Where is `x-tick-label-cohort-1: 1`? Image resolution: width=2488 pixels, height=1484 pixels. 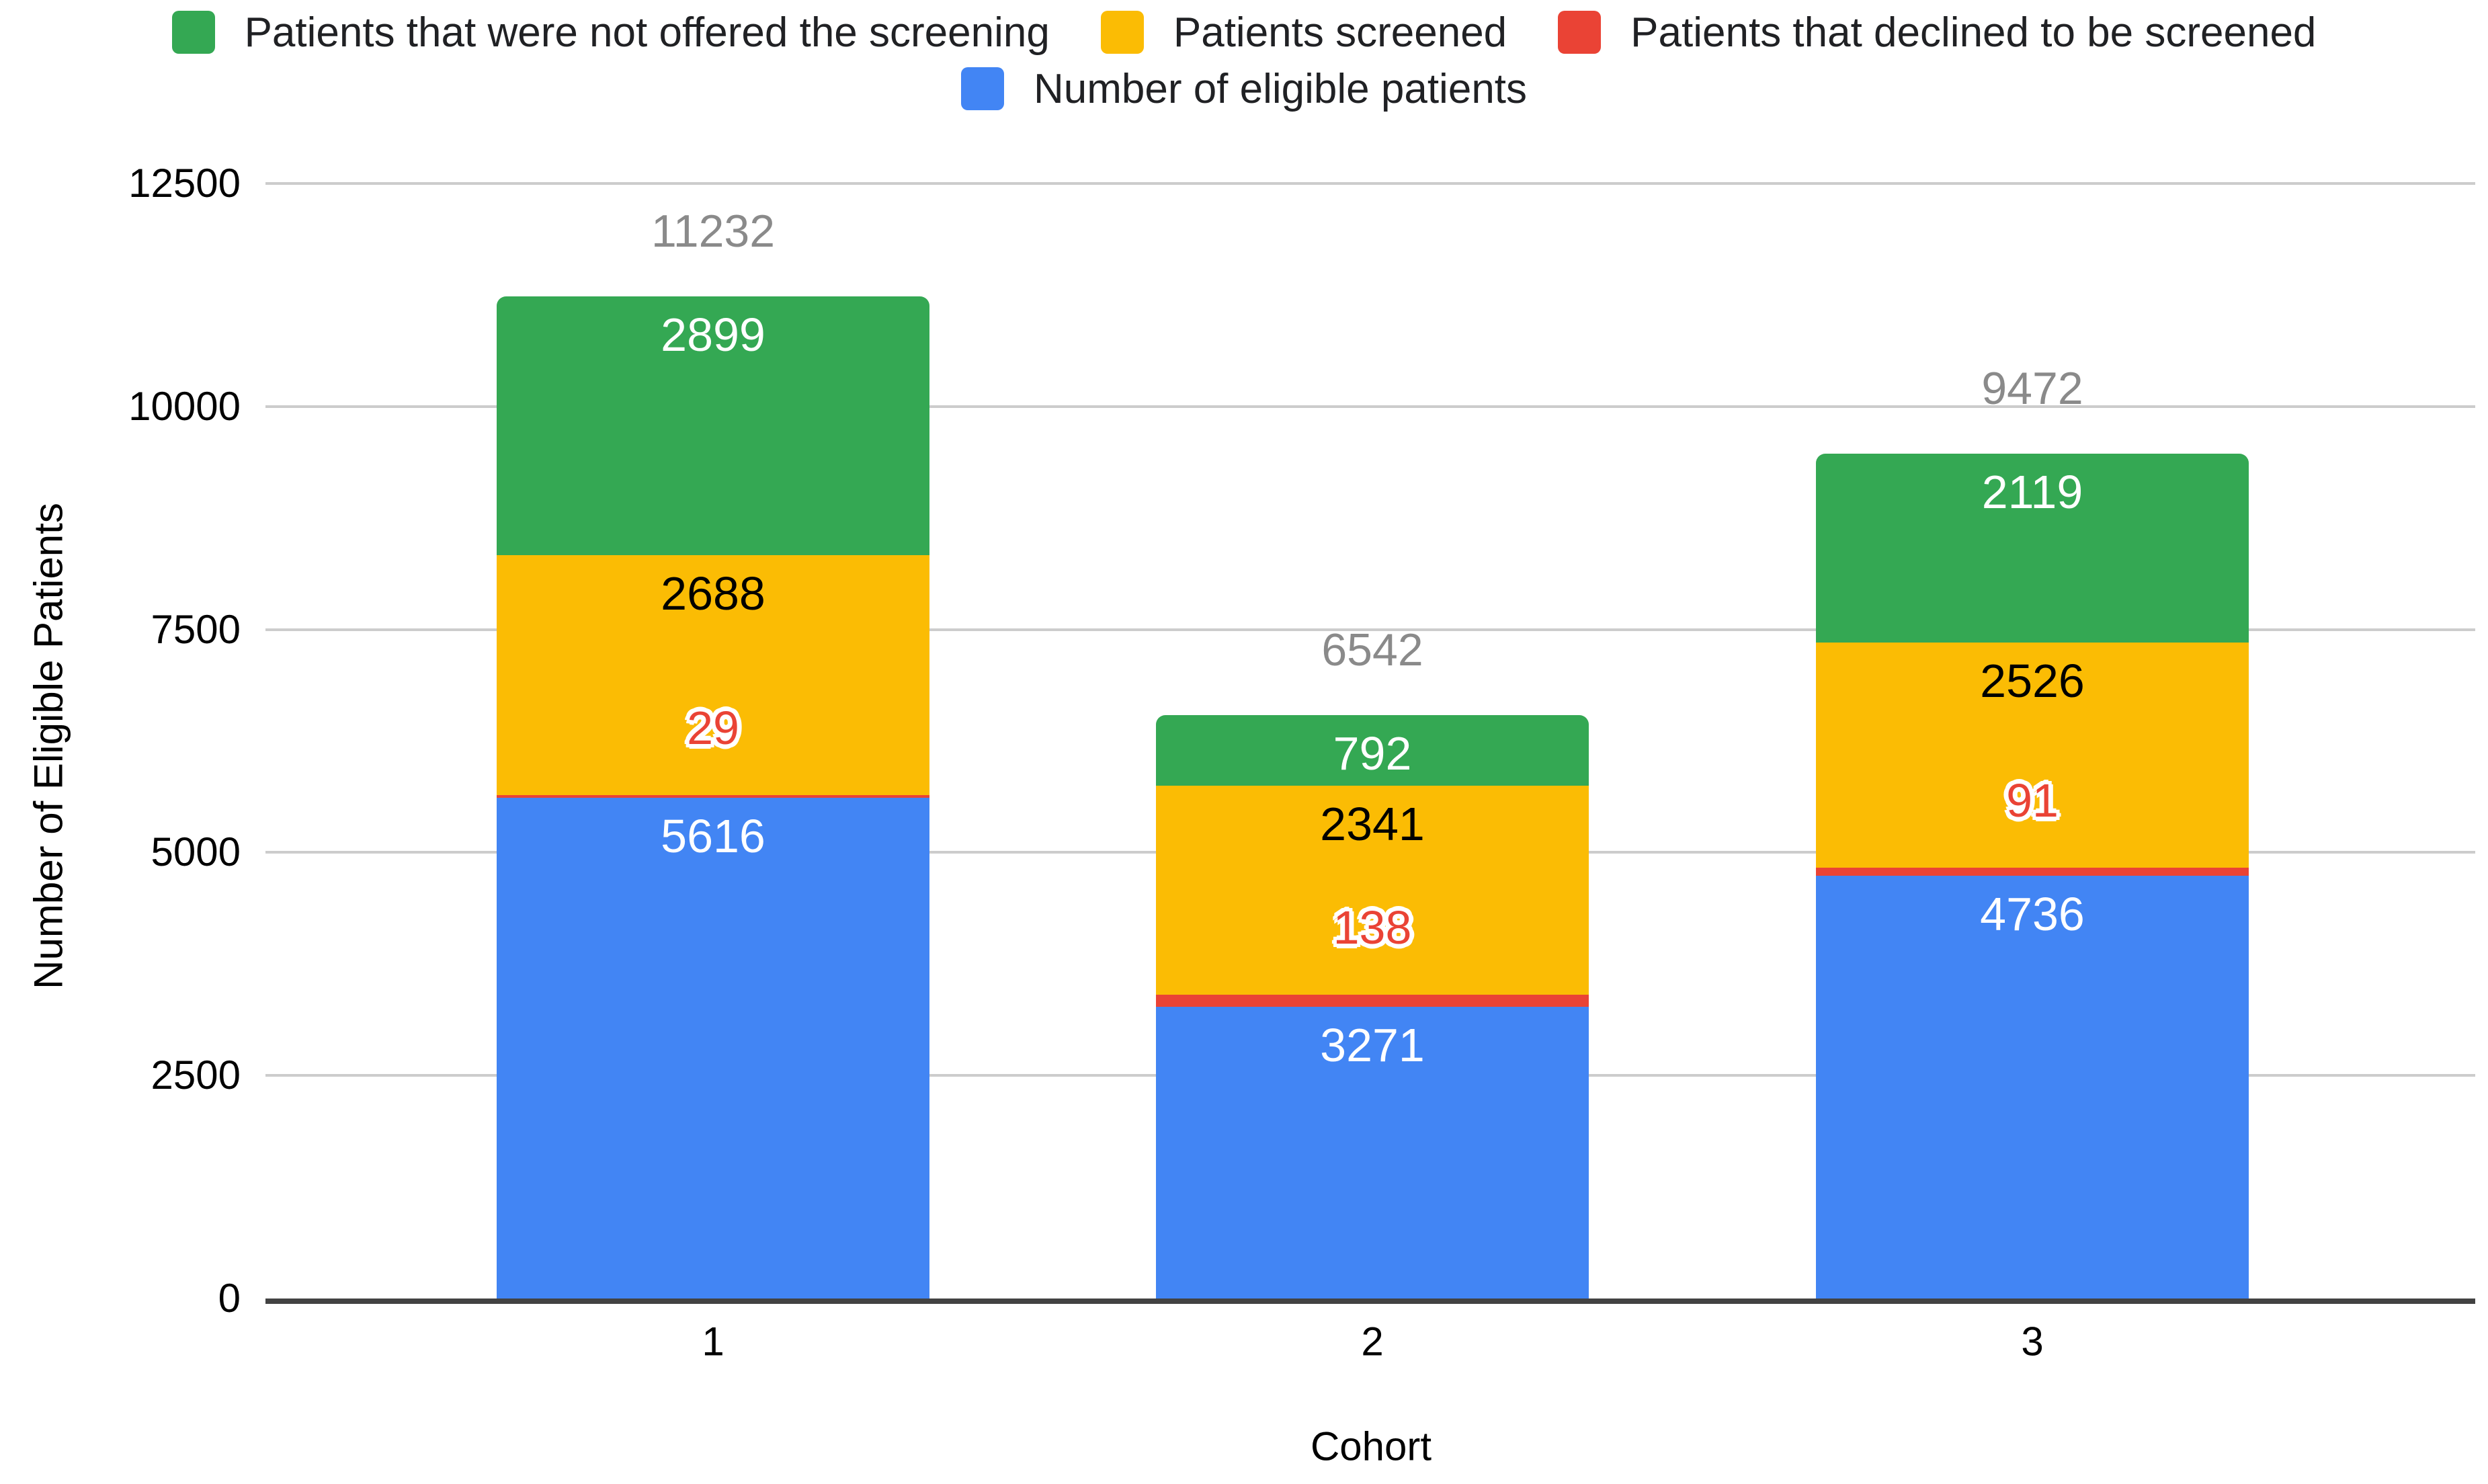
x-tick-label-cohort-1: 1 is located at coordinates (713, 1341).